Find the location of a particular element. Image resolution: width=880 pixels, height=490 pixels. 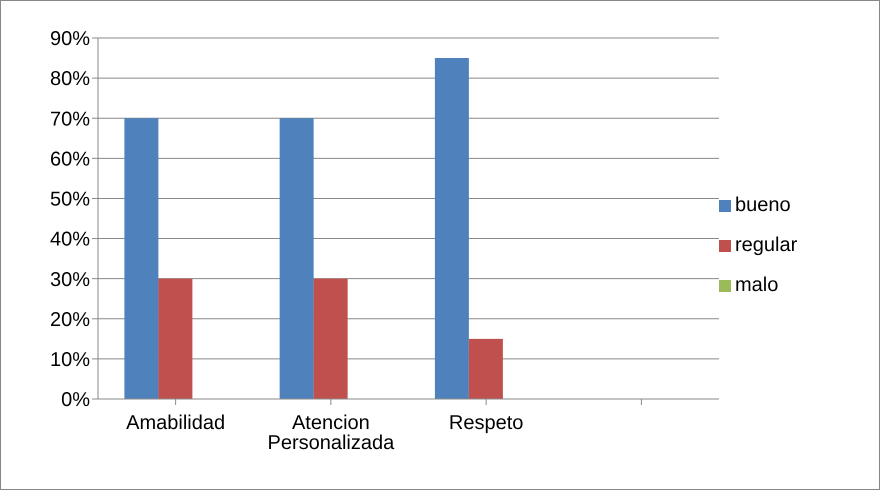

x-tick-label: Respeto is located at coordinates (486, 423).